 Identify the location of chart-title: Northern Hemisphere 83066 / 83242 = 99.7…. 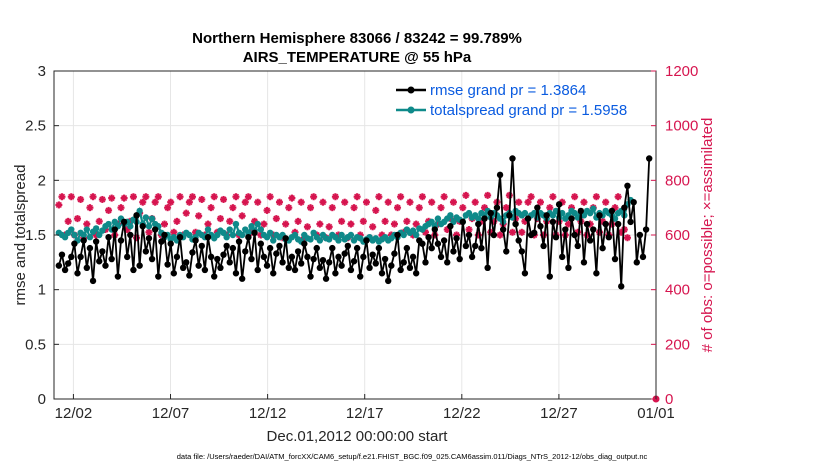
(357, 38).